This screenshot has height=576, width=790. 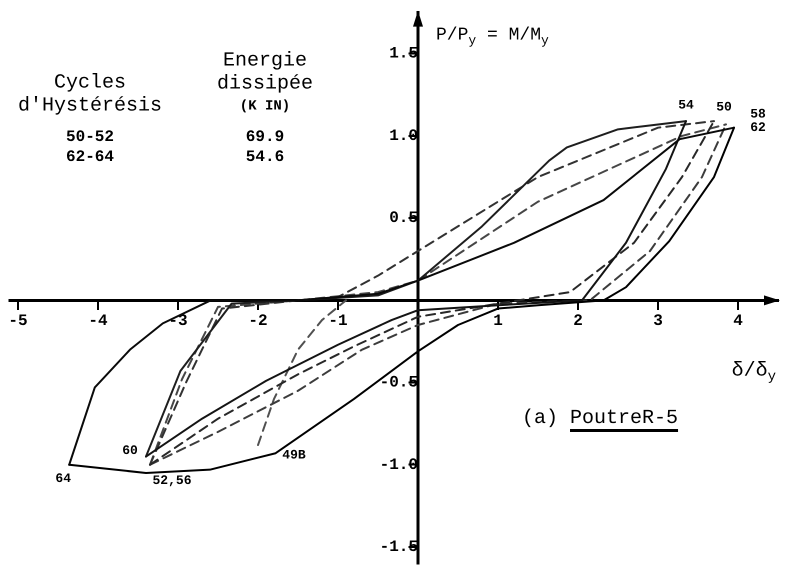 I want to click on annotation: 62-64, so click(x=90, y=157).